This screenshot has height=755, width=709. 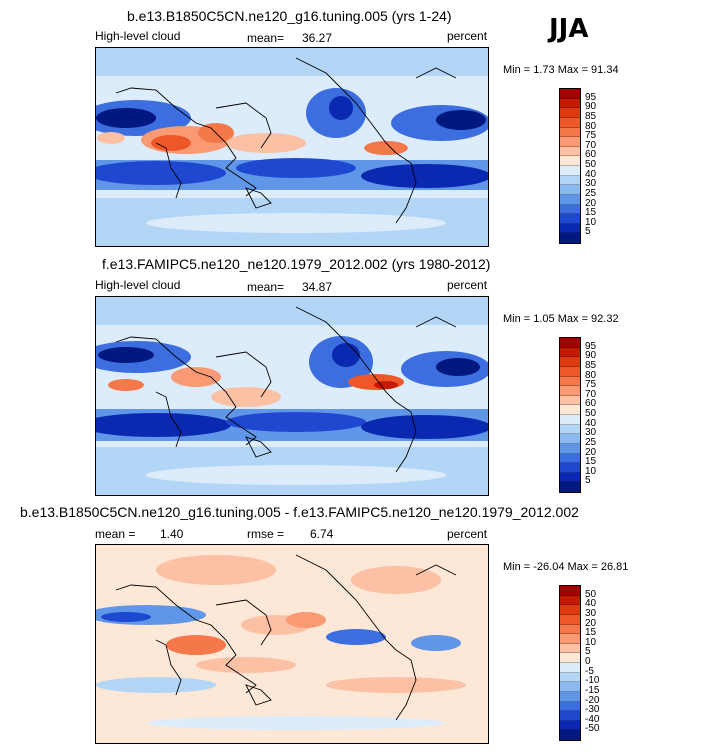 I want to click on panel-1-map, so click(x=292, y=147).